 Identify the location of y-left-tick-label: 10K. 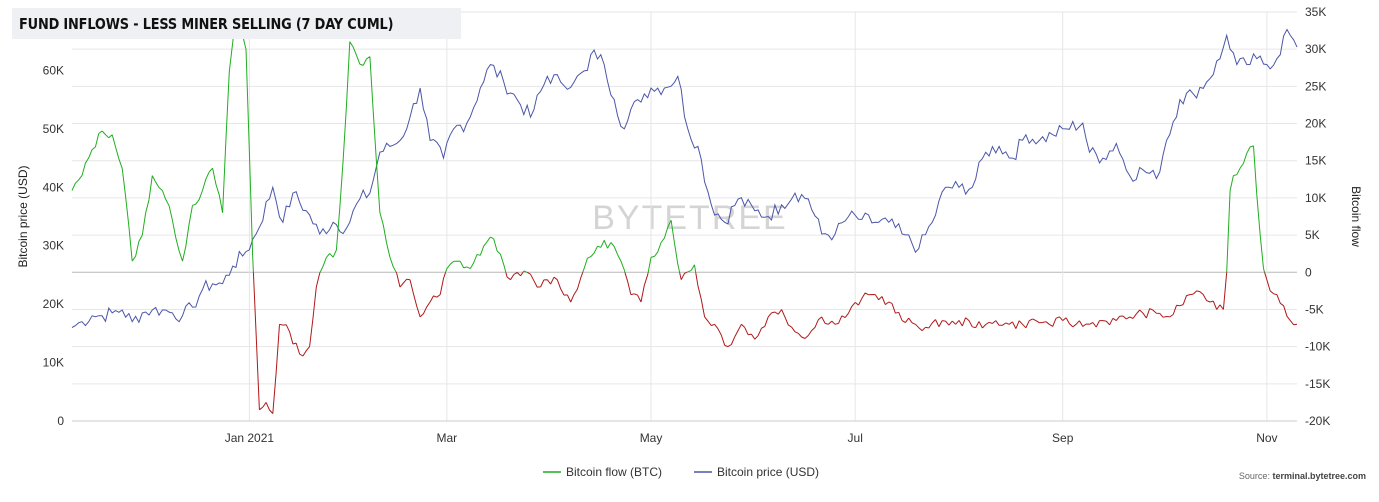
(53, 363).